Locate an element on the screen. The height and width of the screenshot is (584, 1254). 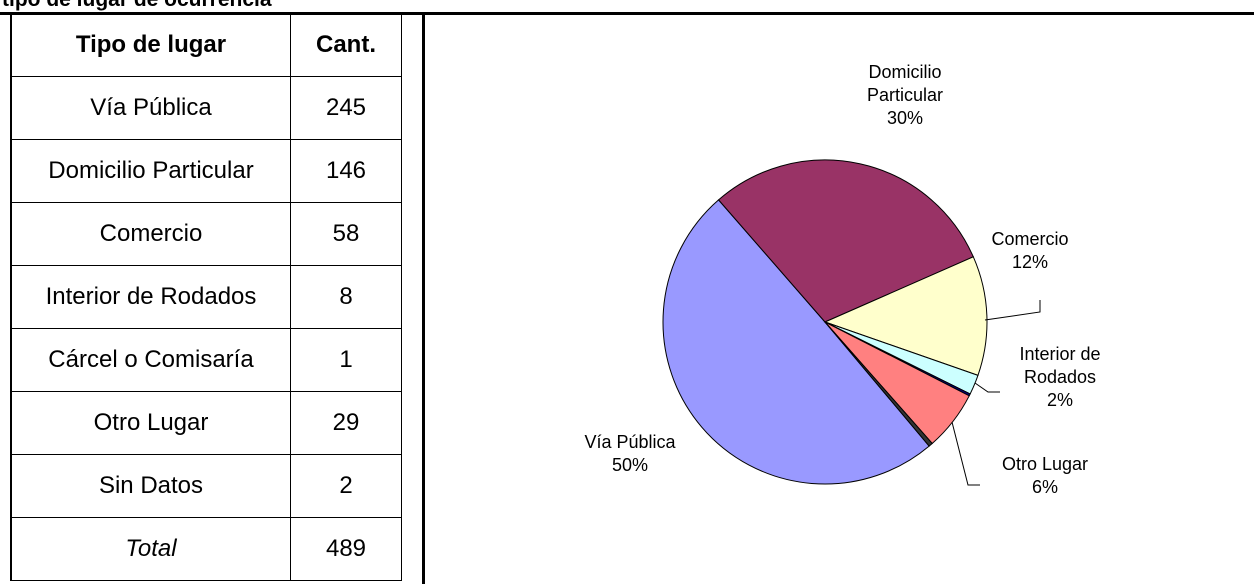
table-cell: 489 is located at coordinates (346, 549).